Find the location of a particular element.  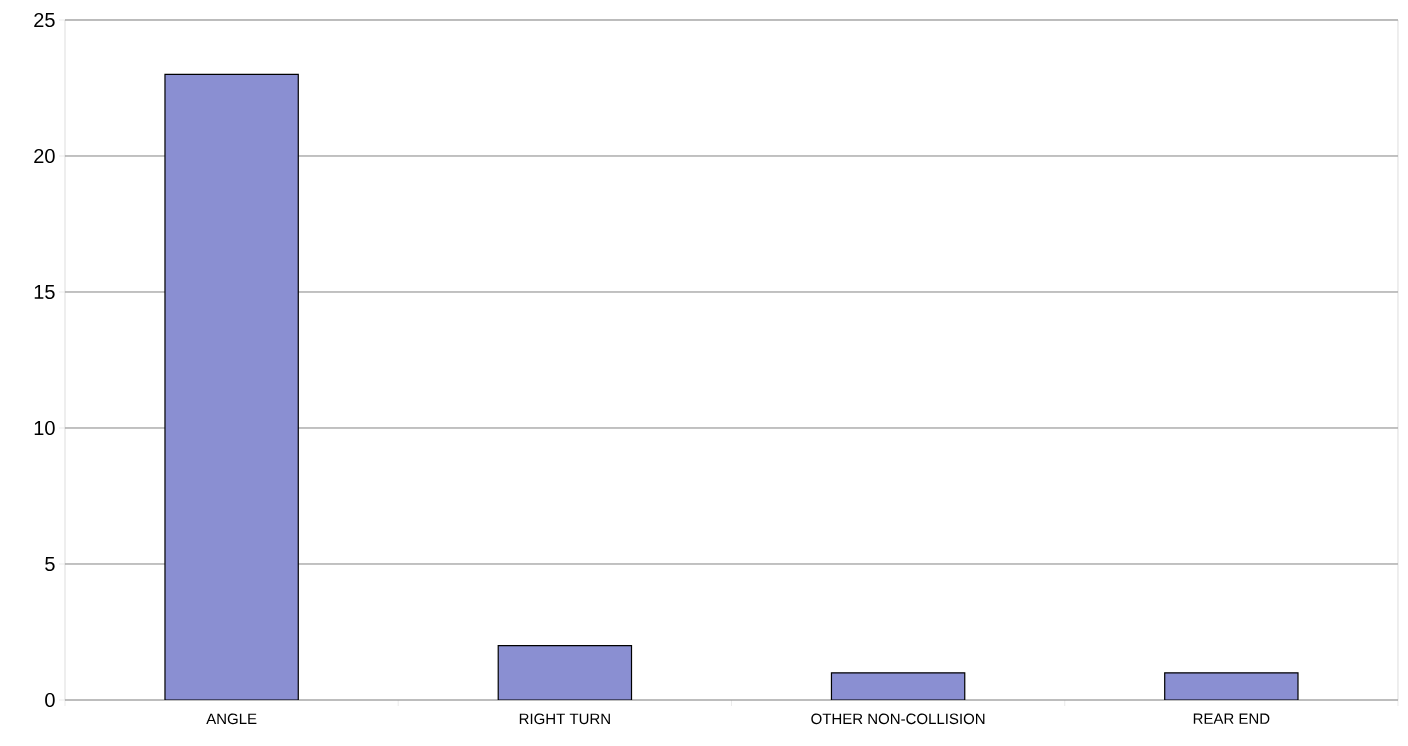

y-tick-label: 10 is located at coordinates (44, 428).